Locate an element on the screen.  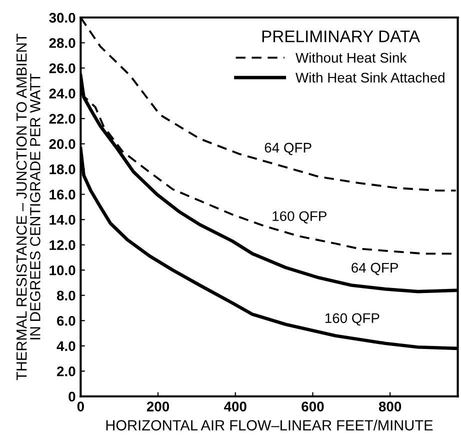
x-tick-label: 0 is located at coordinates (80, 407).